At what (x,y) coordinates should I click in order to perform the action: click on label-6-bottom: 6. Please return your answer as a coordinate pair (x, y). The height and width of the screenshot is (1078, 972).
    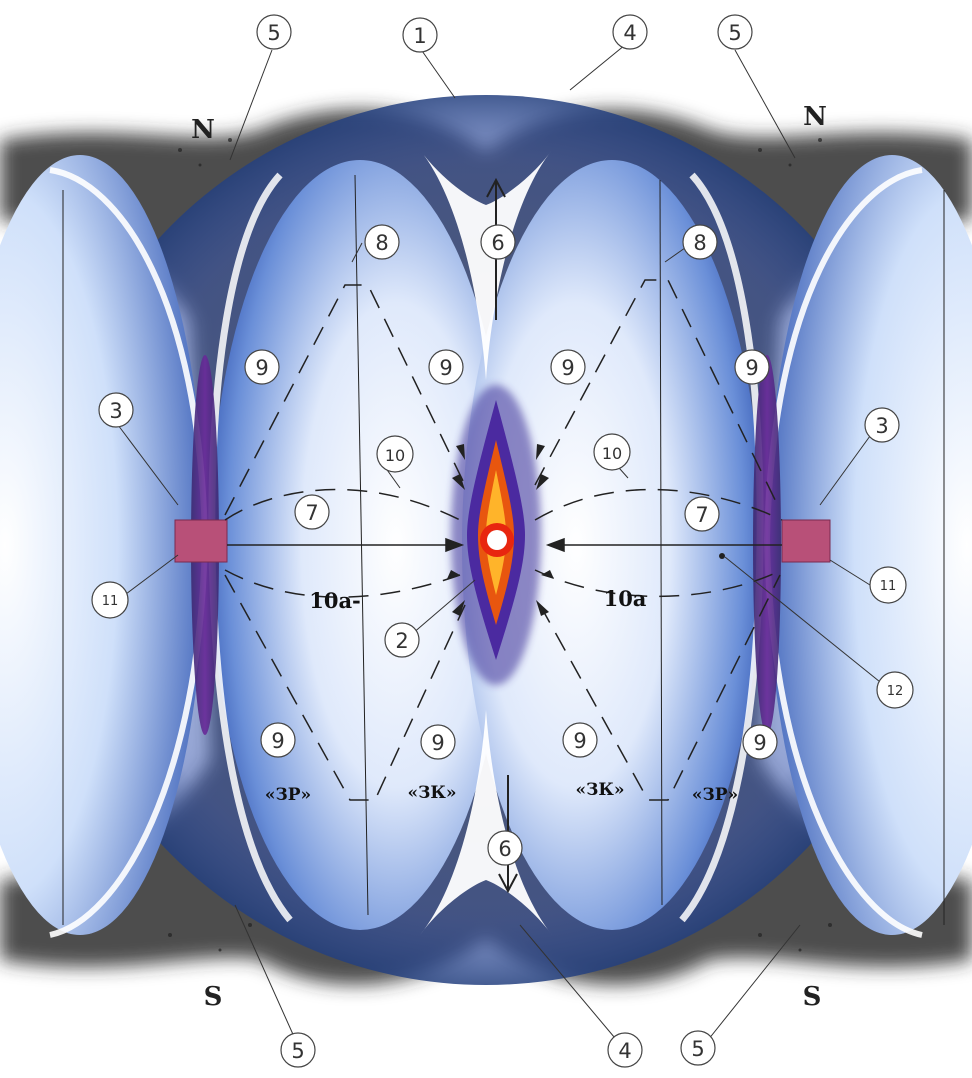
    Looking at the image, I should click on (504, 849).